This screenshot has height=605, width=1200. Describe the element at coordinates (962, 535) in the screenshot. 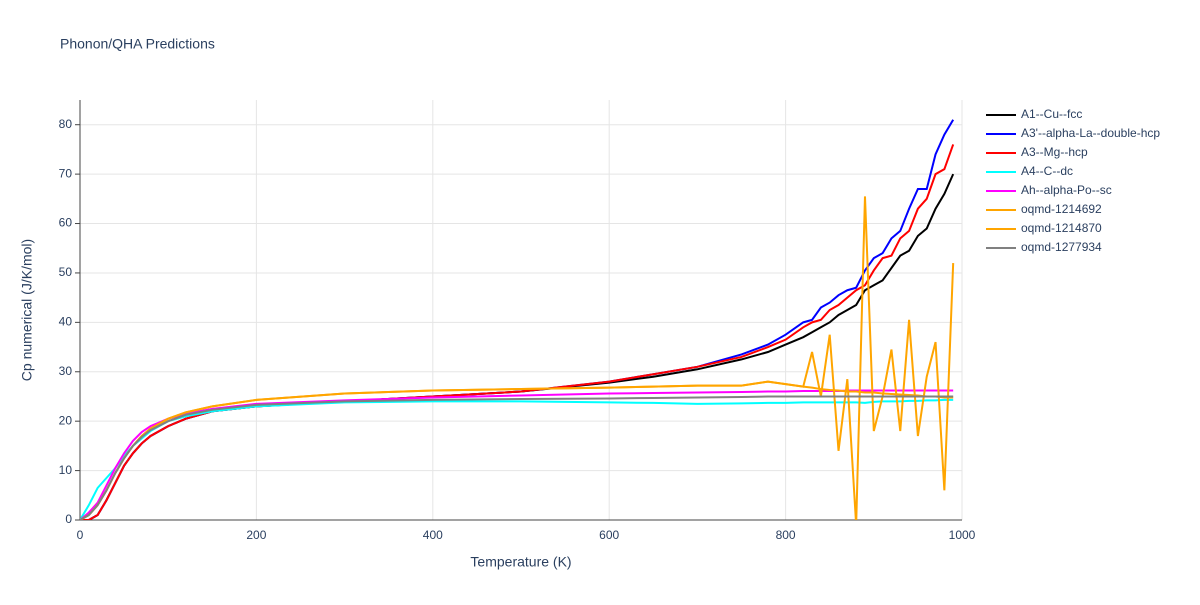

I see `x-tick-label: 1000` at that location.